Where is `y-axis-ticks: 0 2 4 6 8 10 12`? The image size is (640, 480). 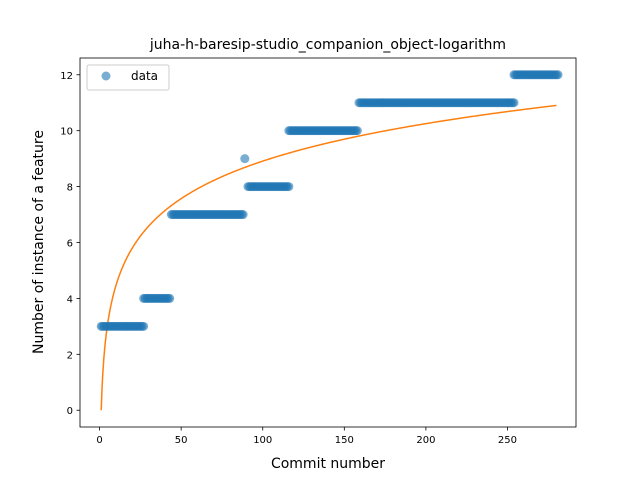
y-axis-ticks: 0 2 4 6 8 10 12 is located at coordinates (70, 244).